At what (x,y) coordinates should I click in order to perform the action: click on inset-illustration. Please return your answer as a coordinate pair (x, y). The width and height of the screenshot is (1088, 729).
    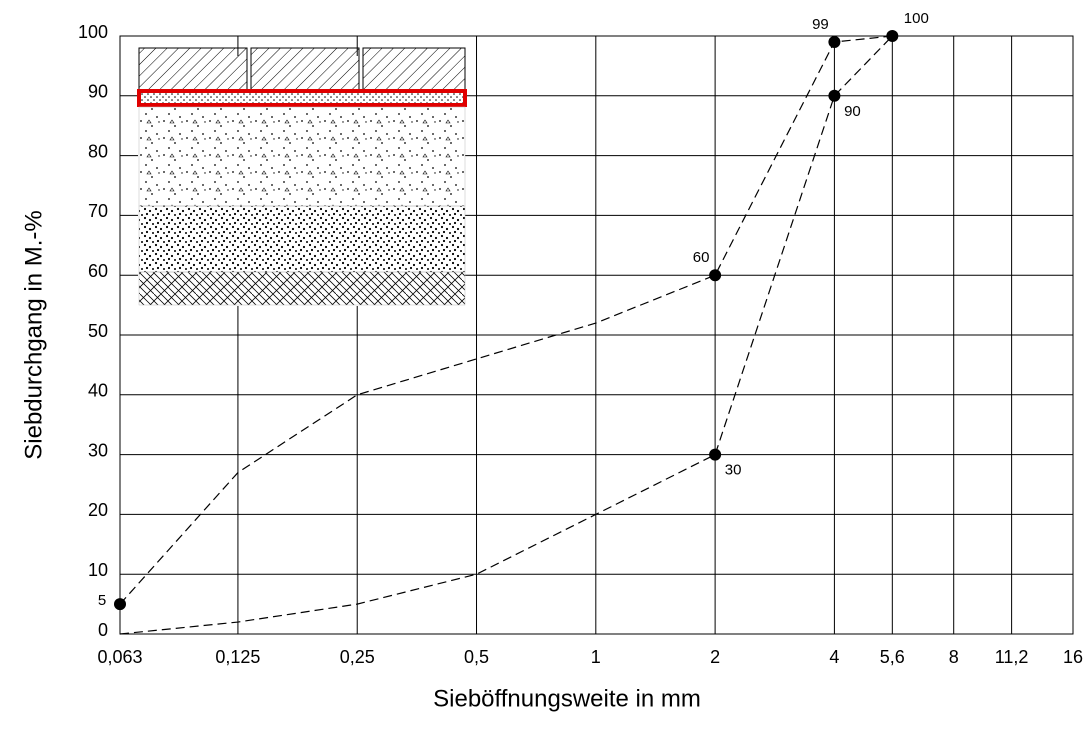
    Looking at the image, I should click on (302, 176).